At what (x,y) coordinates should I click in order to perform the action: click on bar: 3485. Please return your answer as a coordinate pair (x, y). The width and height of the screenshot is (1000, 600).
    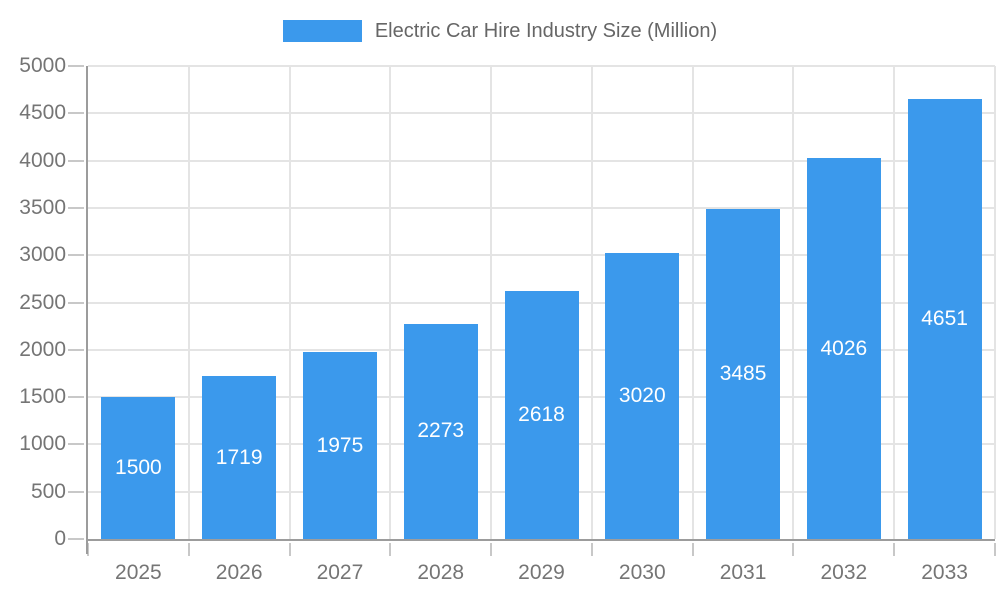
    Looking at the image, I should click on (743, 374).